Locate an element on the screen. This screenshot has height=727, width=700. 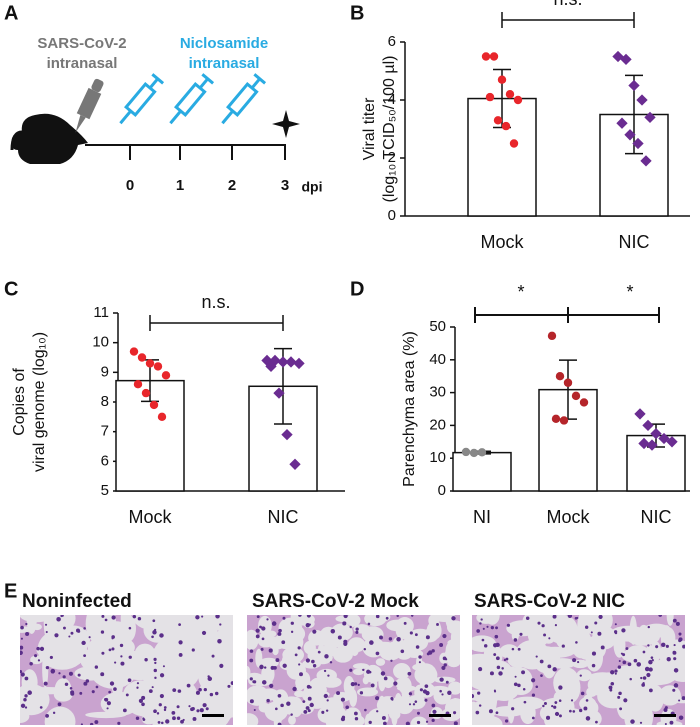
image-title: Noninfected is located at coordinates (77, 601).